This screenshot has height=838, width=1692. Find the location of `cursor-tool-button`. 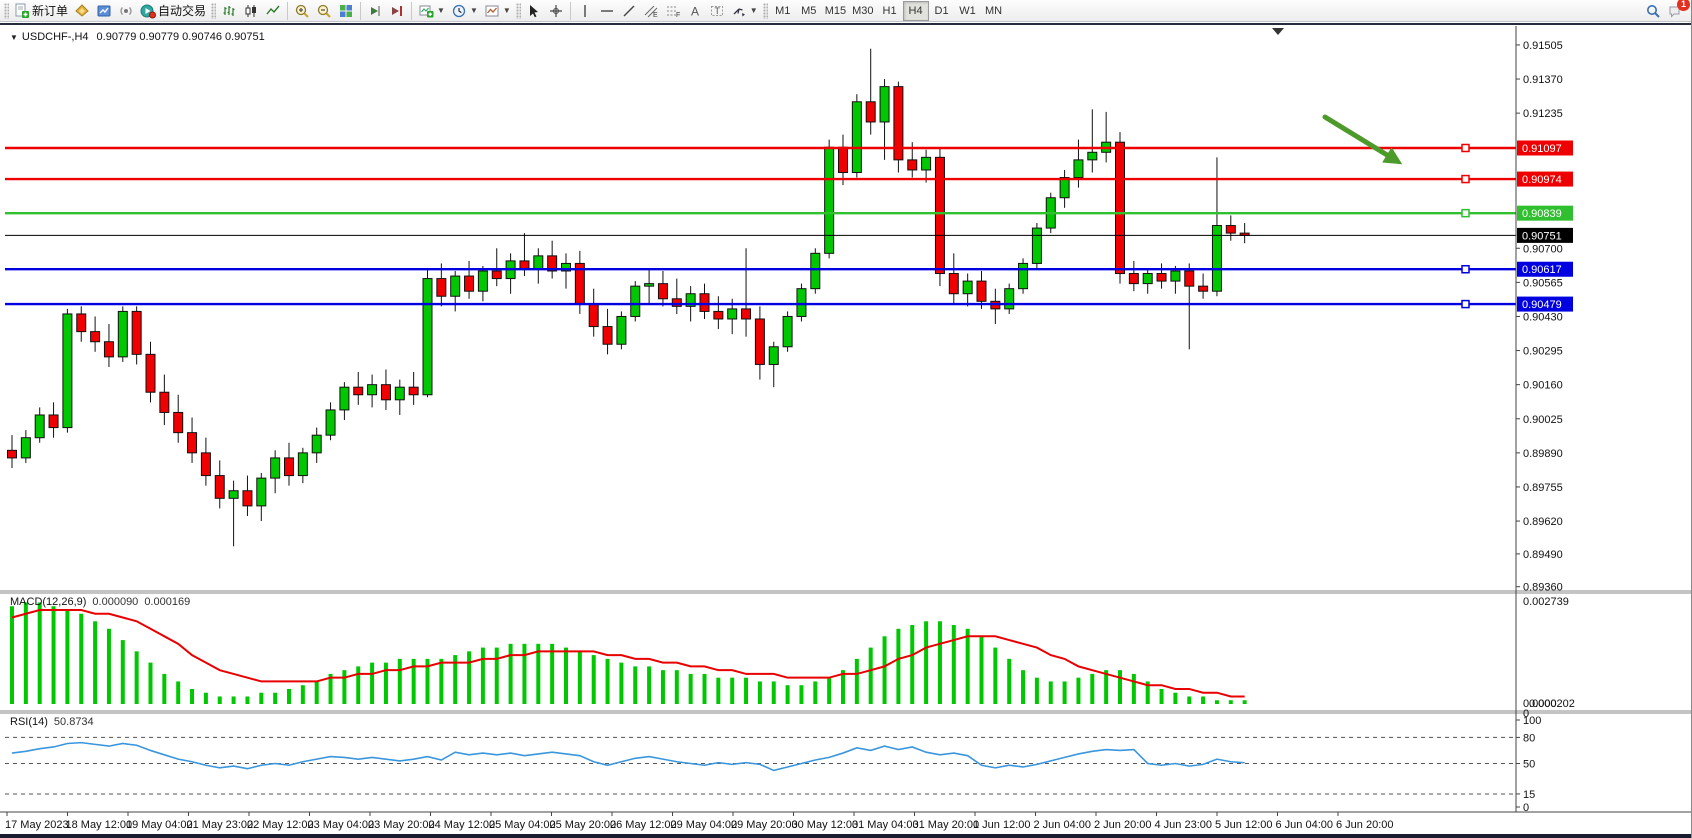

cursor-tool-button is located at coordinates (534, 11).